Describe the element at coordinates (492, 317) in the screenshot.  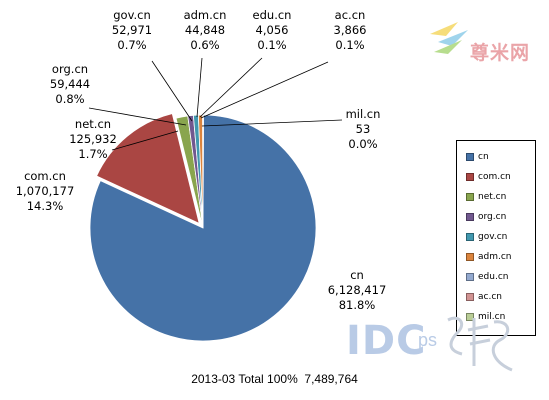
I see `legend-label: mil.cn` at that location.